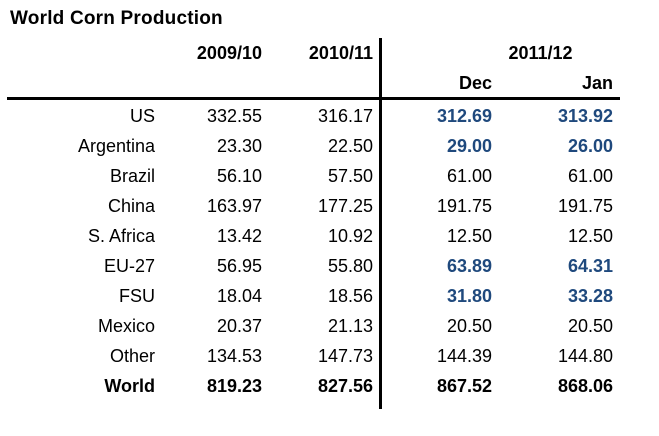  What do you see at coordinates (234, 385) in the screenshot?
I see `value-2009-10: 819.23` at bounding box center [234, 385].